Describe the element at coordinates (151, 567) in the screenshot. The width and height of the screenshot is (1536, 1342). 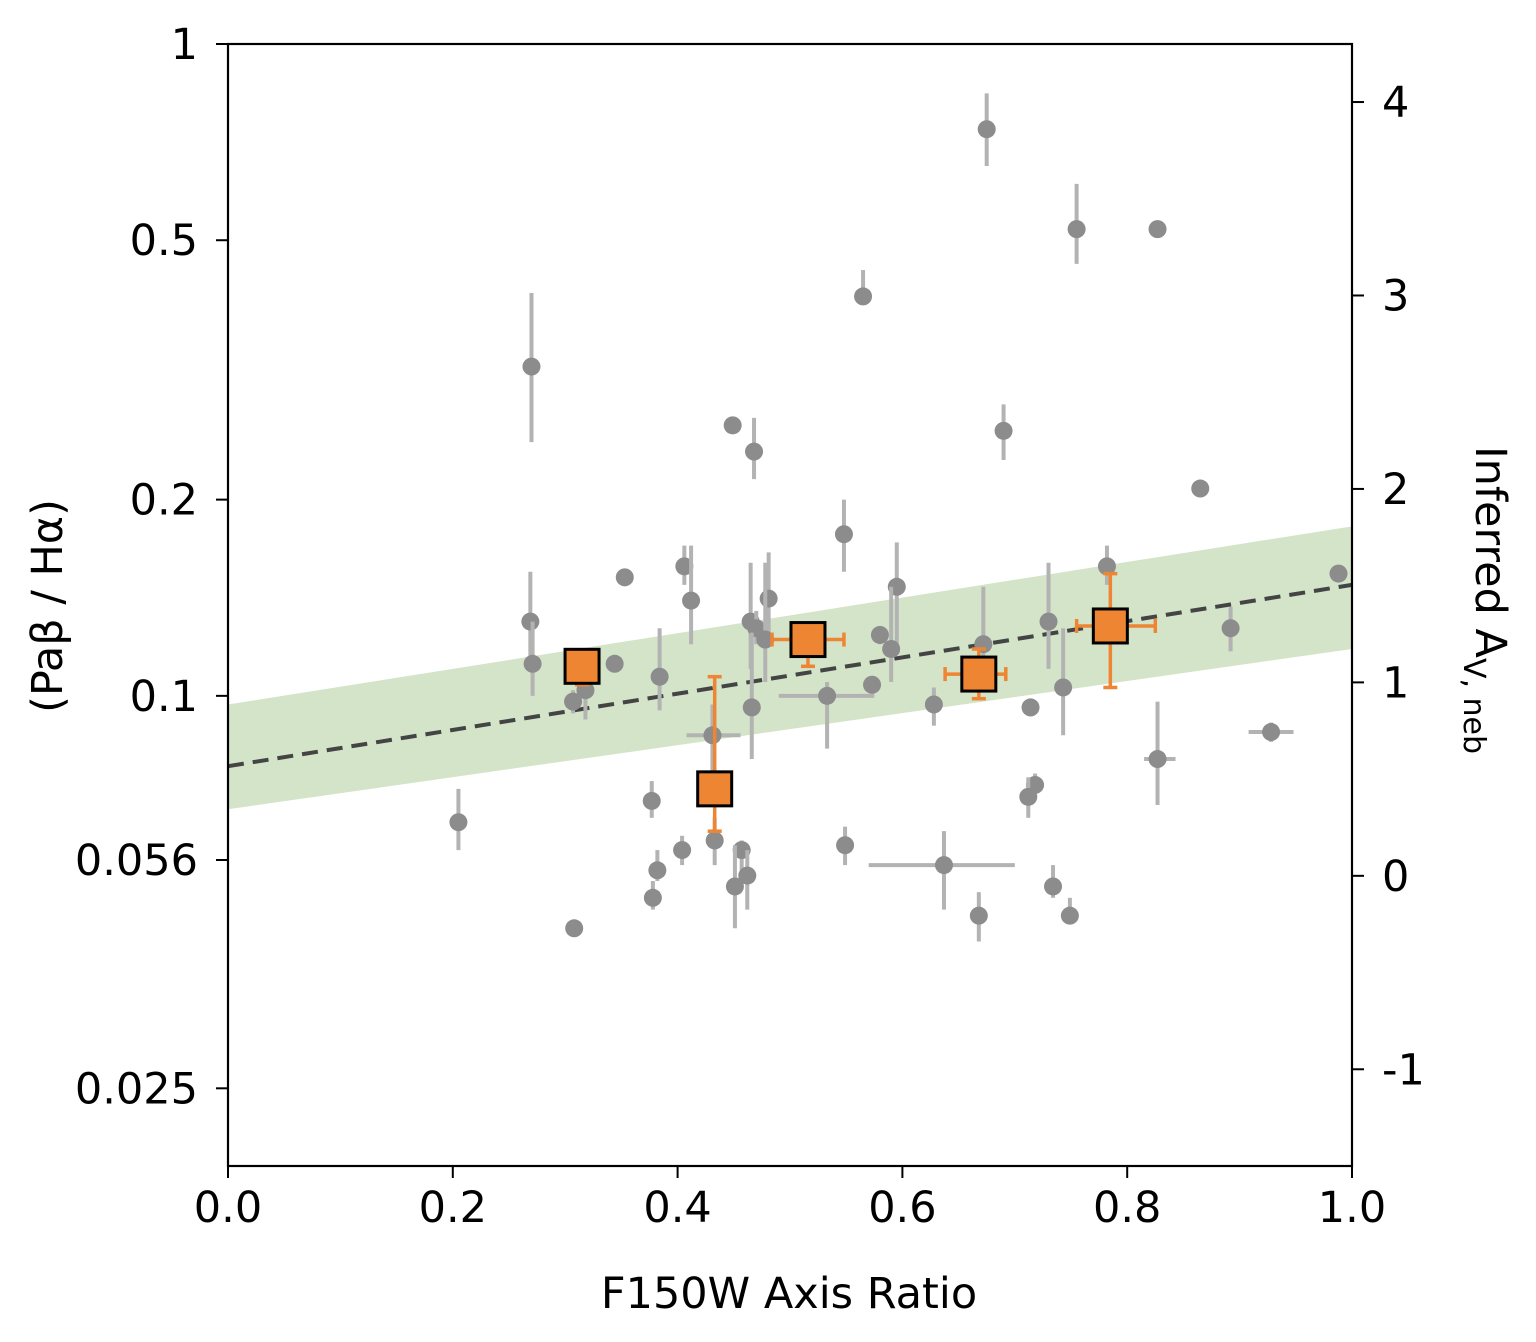
I see `y-ticks: 1 0.5 0.2 0.1 0.056 0.025` at that location.